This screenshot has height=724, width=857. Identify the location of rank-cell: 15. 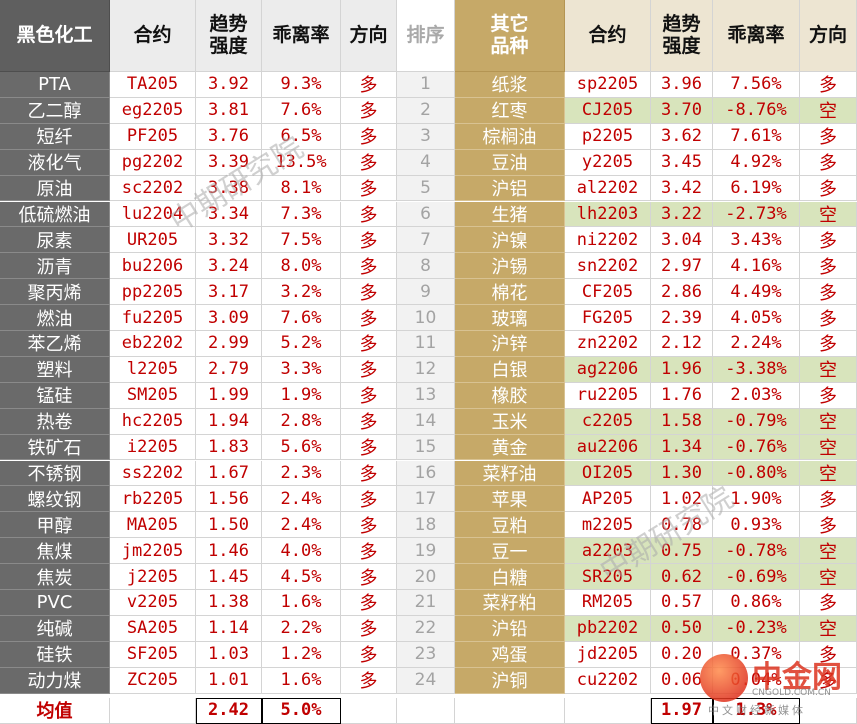
(426, 447).